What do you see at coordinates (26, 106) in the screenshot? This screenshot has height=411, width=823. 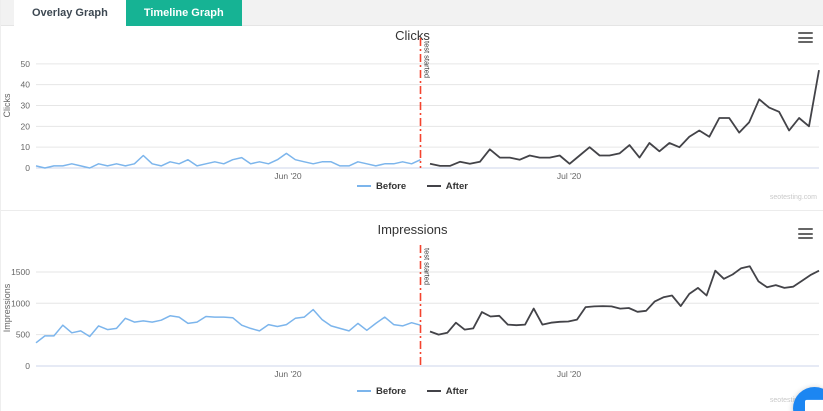 I see `svg-text: 30` at bounding box center [26, 106].